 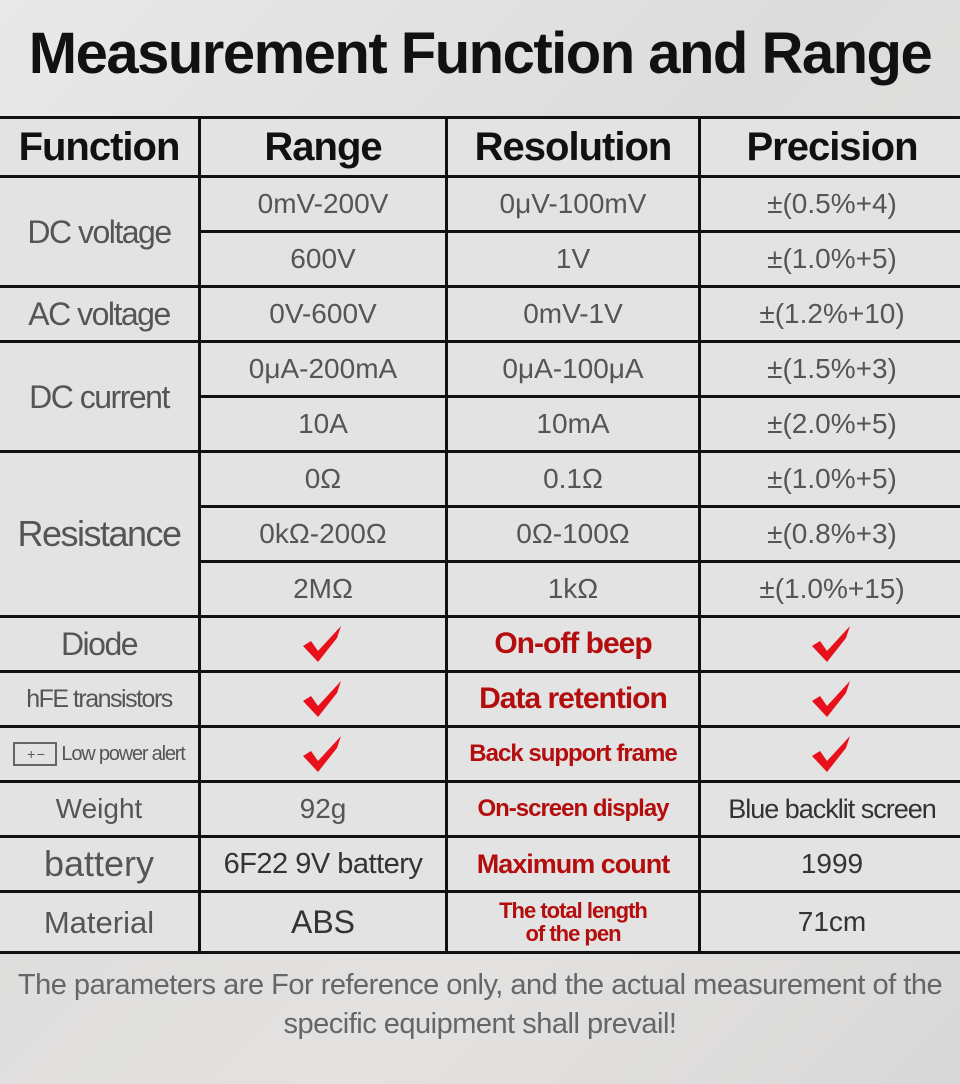 What do you see at coordinates (323, 589) in the screenshot?
I see `range-cell: 2MΩ` at bounding box center [323, 589].